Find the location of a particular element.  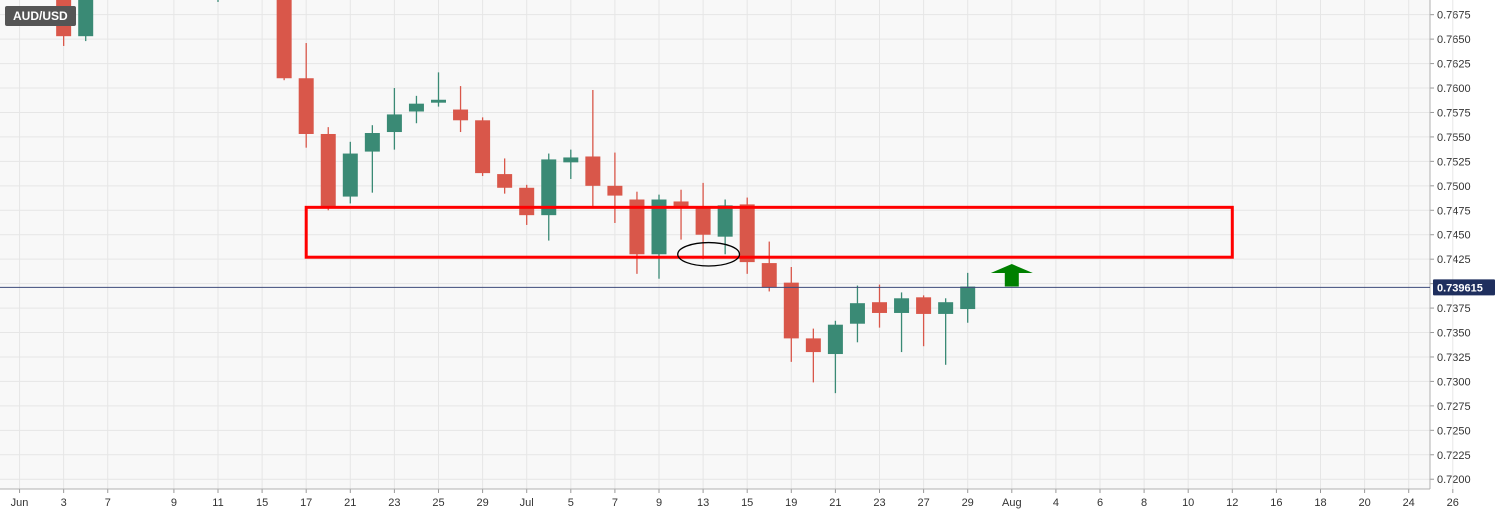

x-tick-label: Jul is located at coordinates (527, 503).